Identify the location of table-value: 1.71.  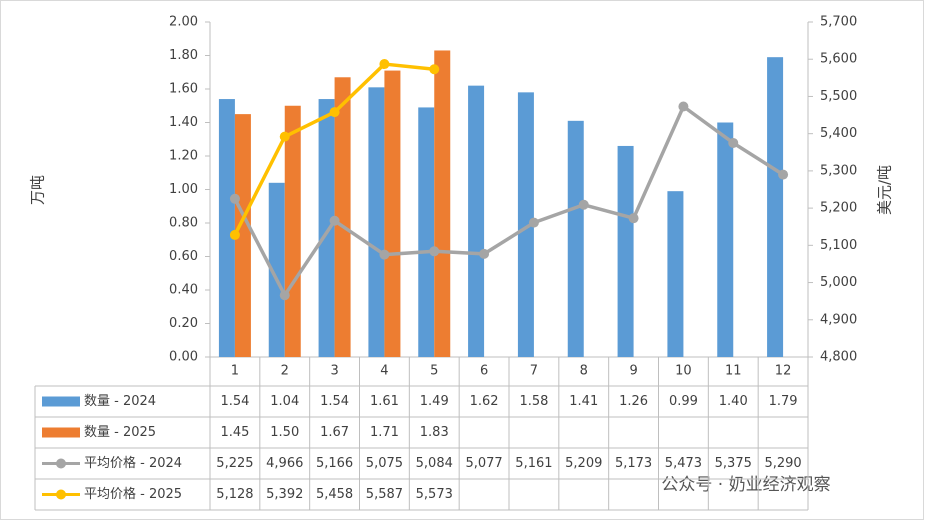
(384, 432).